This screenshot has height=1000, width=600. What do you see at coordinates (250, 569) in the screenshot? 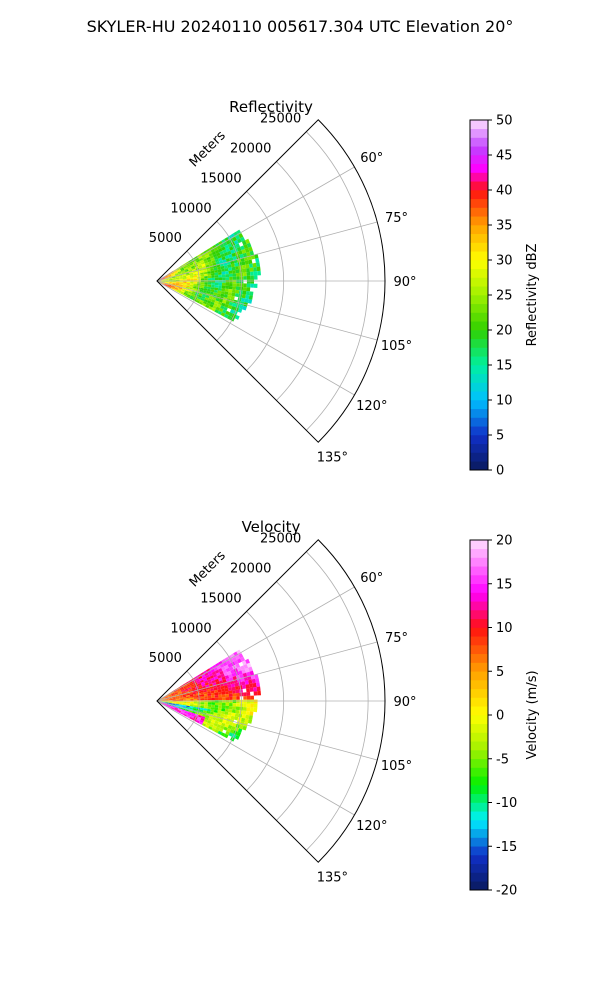
I see `radial-tick-label: 20000` at bounding box center [250, 569].